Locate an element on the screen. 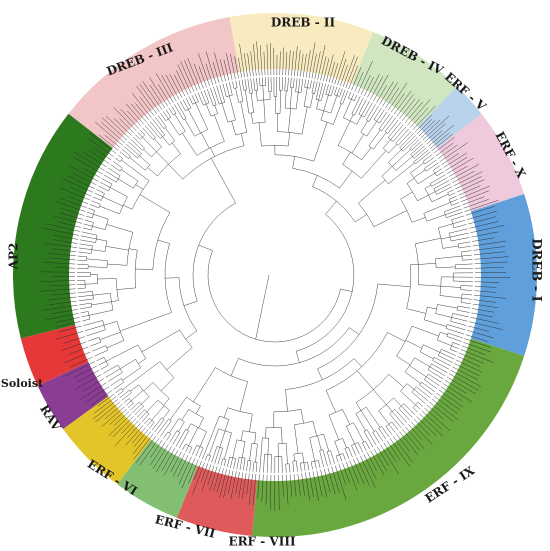  root-branch is located at coordinates (262, 307).